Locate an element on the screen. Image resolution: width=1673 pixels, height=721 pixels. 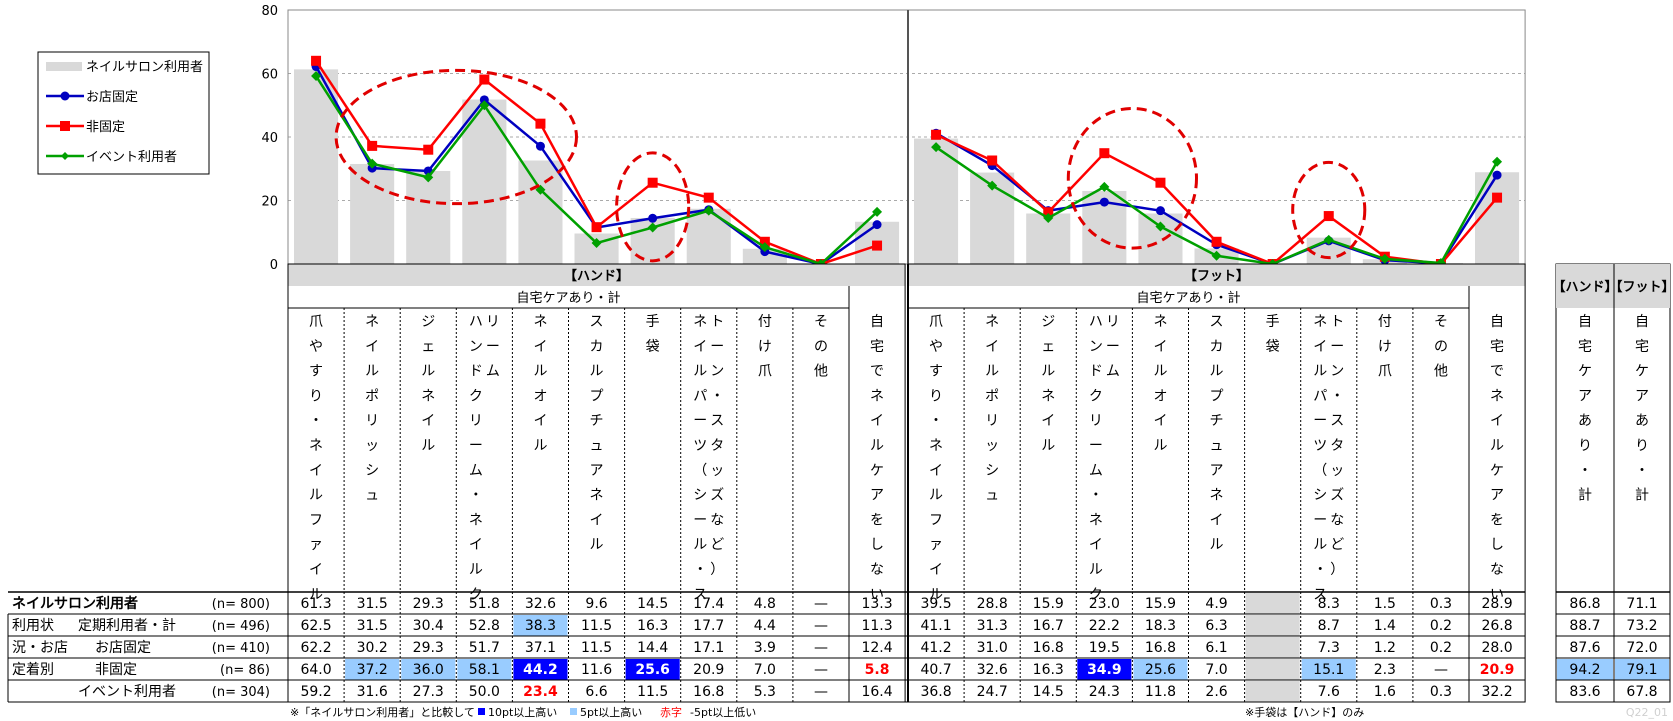
page-id: Q22_01 is located at coordinates (1647, 712).